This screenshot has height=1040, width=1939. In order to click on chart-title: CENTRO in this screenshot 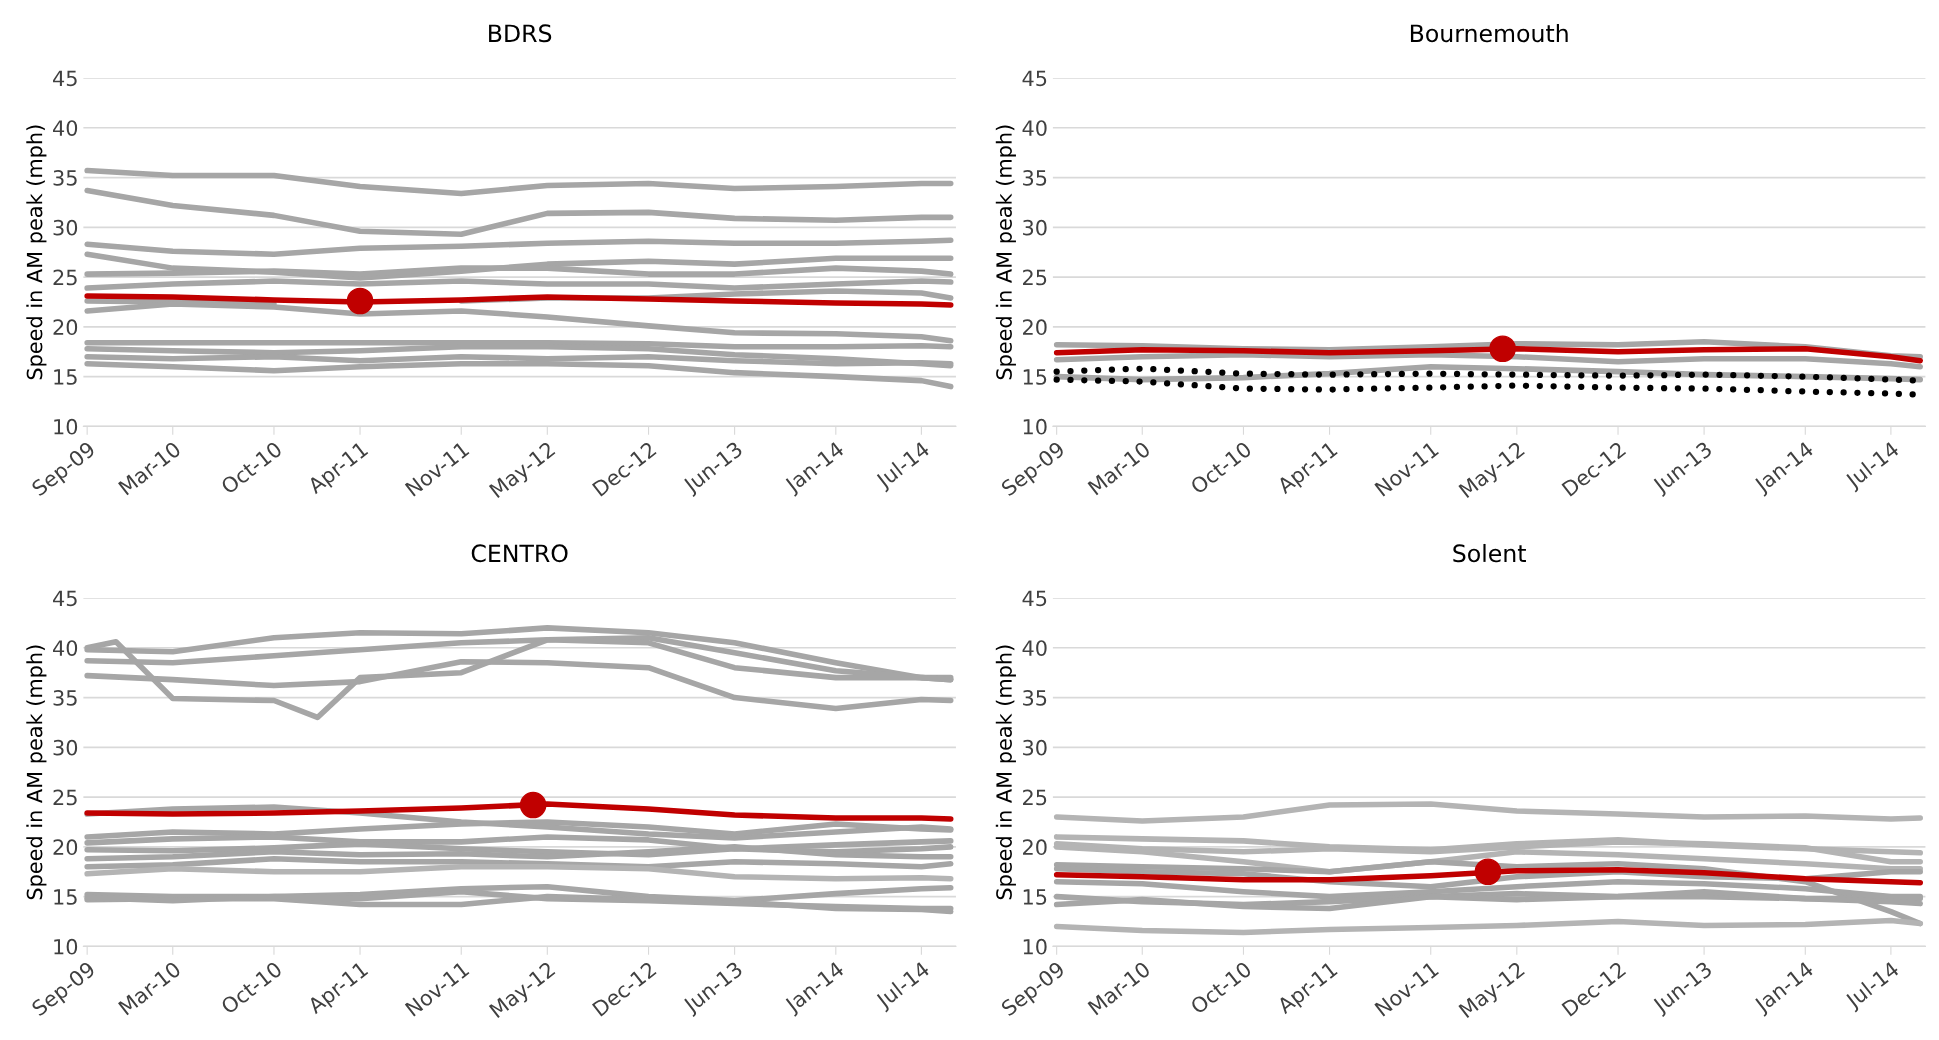, I will do `click(519, 553)`.